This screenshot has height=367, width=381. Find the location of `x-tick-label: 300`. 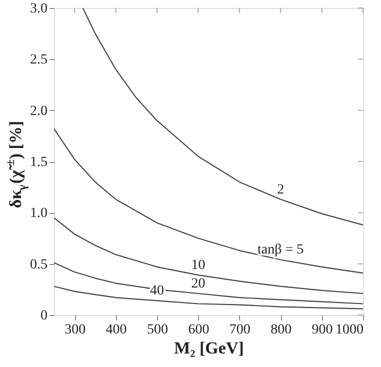

x-tick-label: 300 is located at coordinates (75, 330).